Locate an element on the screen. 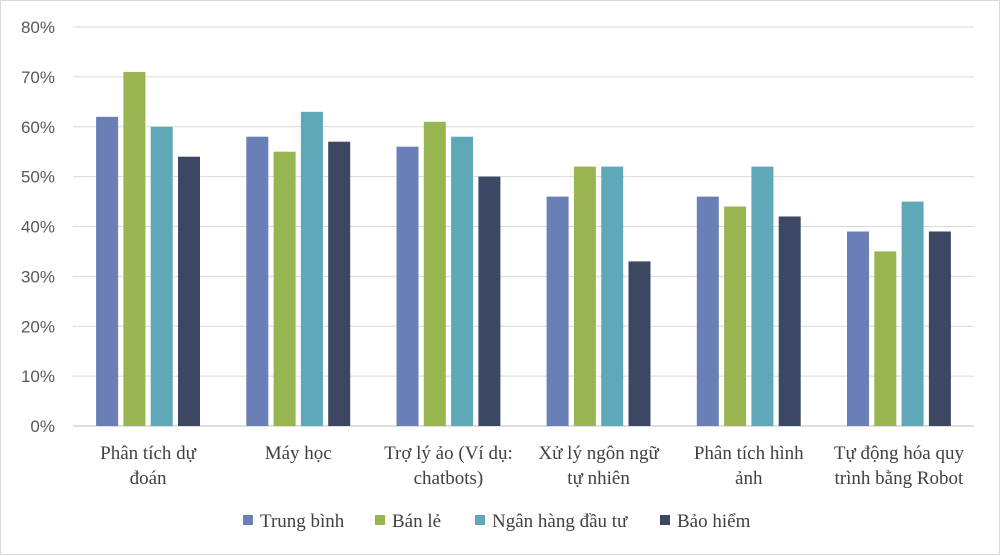  y-tick-label: 20% is located at coordinates (38, 326).